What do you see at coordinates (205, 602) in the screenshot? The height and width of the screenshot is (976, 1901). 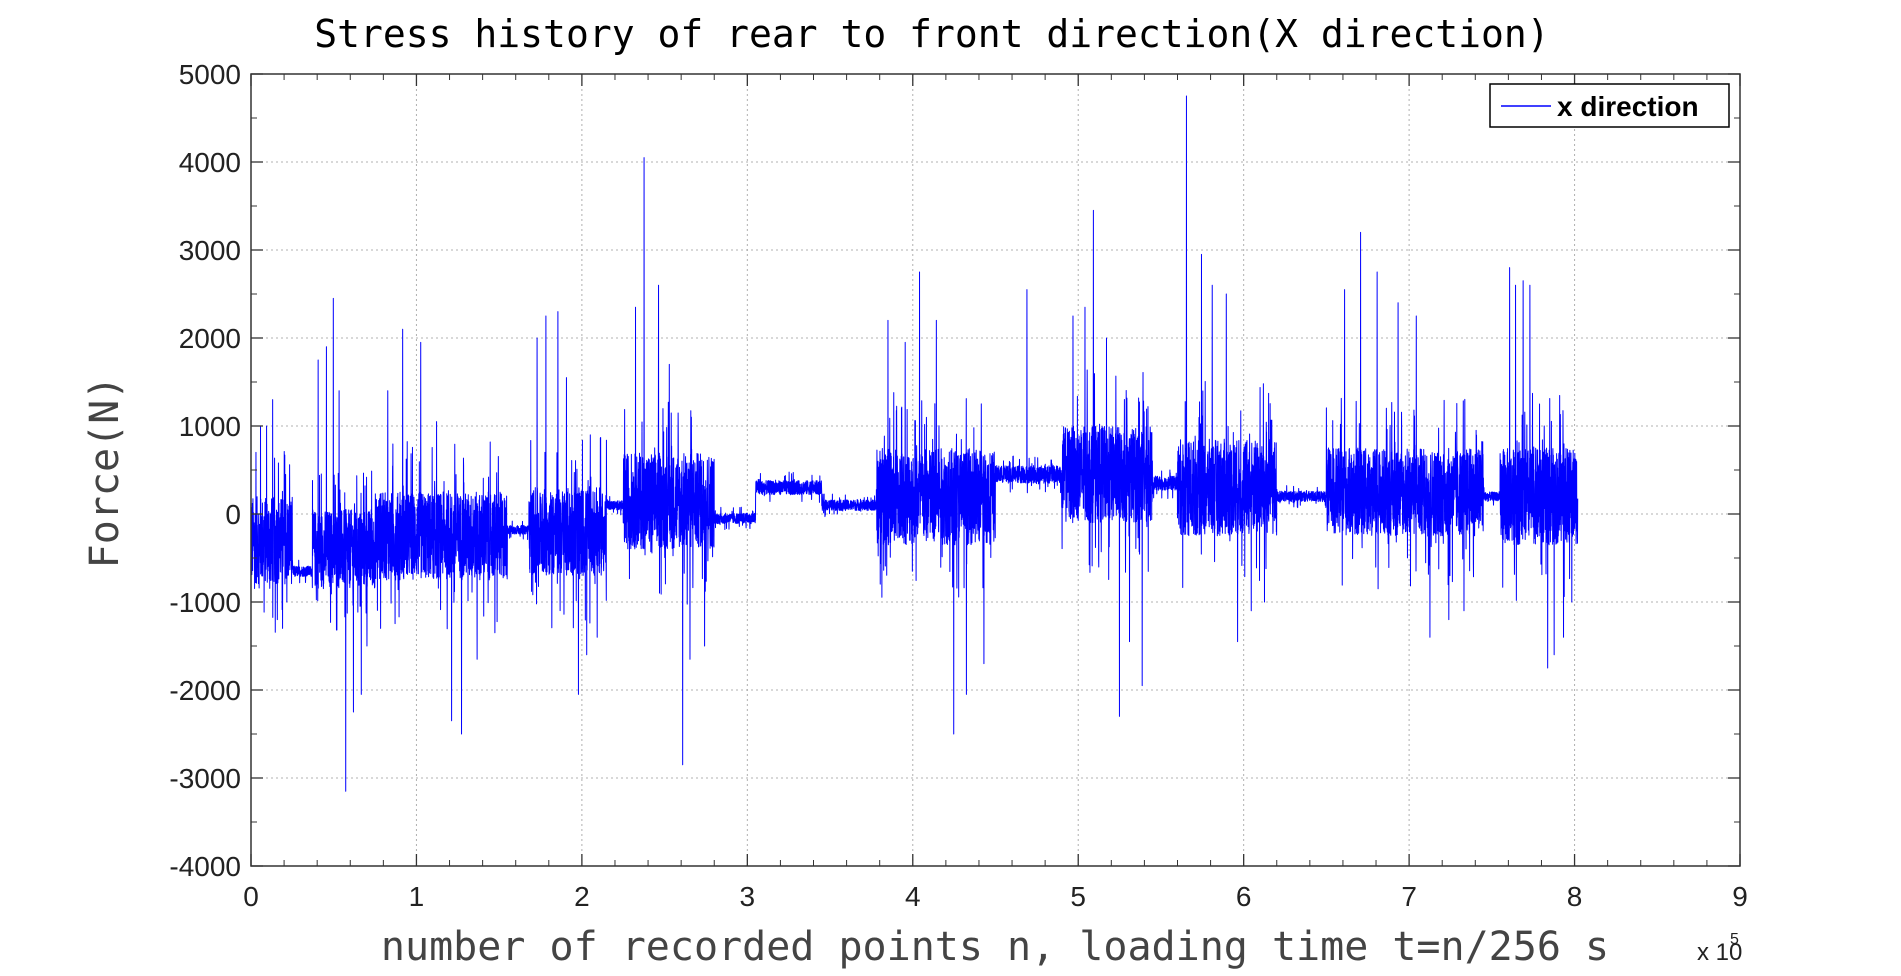 I see `y-tick-label: -1000` at bounding box center [205, 602].